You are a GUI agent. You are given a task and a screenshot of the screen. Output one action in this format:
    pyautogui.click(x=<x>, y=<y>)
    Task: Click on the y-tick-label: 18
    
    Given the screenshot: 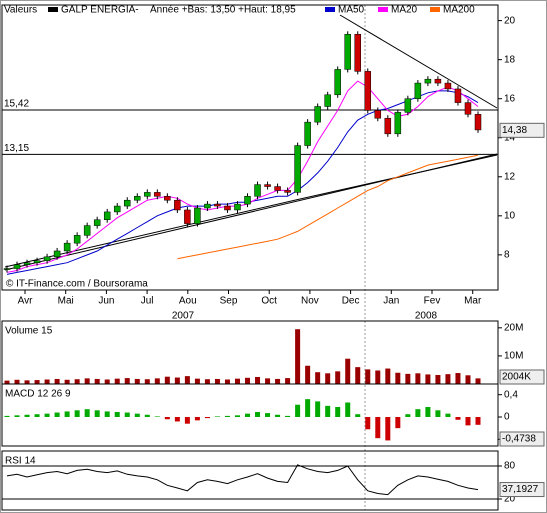 What is the action you would take?
    pyautogui.click(x=510, y=59)
    